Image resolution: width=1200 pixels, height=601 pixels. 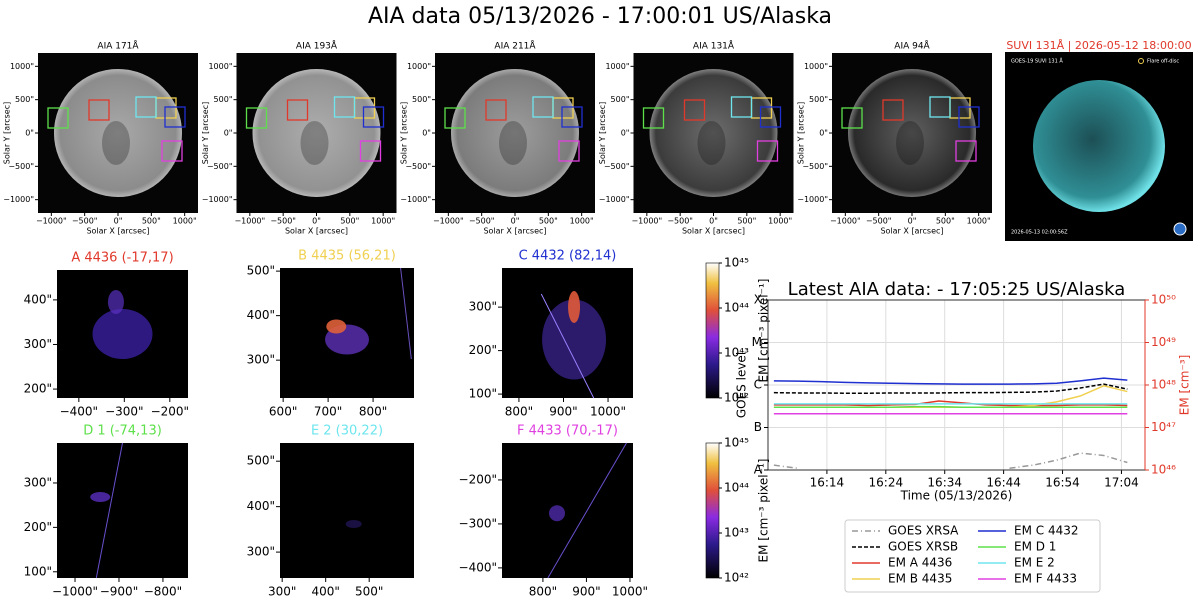 I want to click on suvi-timestamp: 2026-05-13 02:00:56Z, so click(x=1039, y=233).